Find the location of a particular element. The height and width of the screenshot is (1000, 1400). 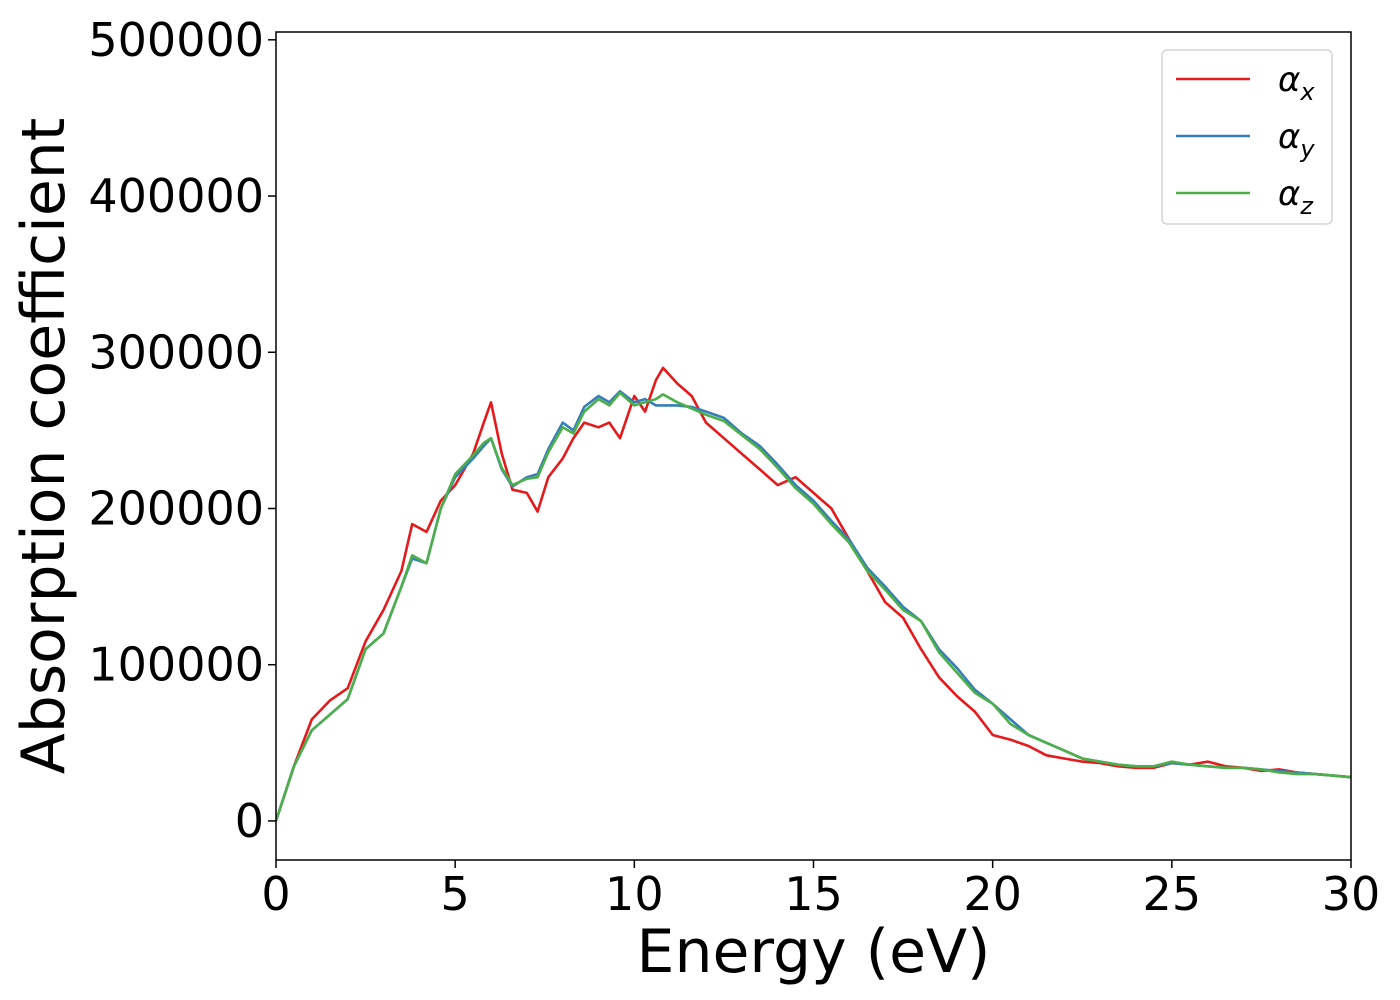

x-tick-label: 10 is located at coordinates (634, 894).